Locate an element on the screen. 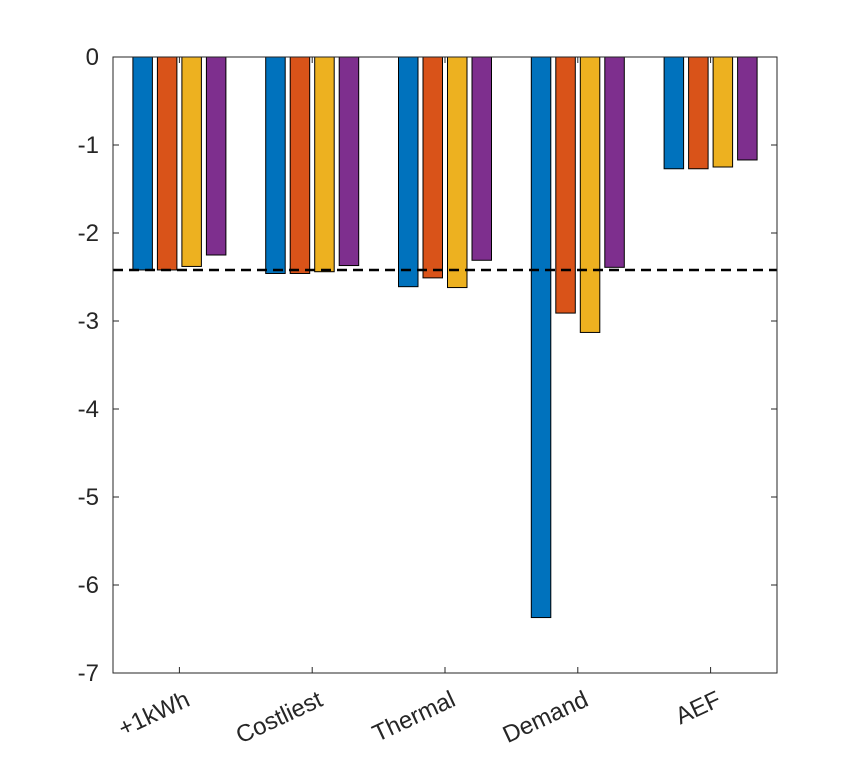 The height and width of the screenshot is (781, 859). y-tick-label: 0 is located at coordinates (92, 57).